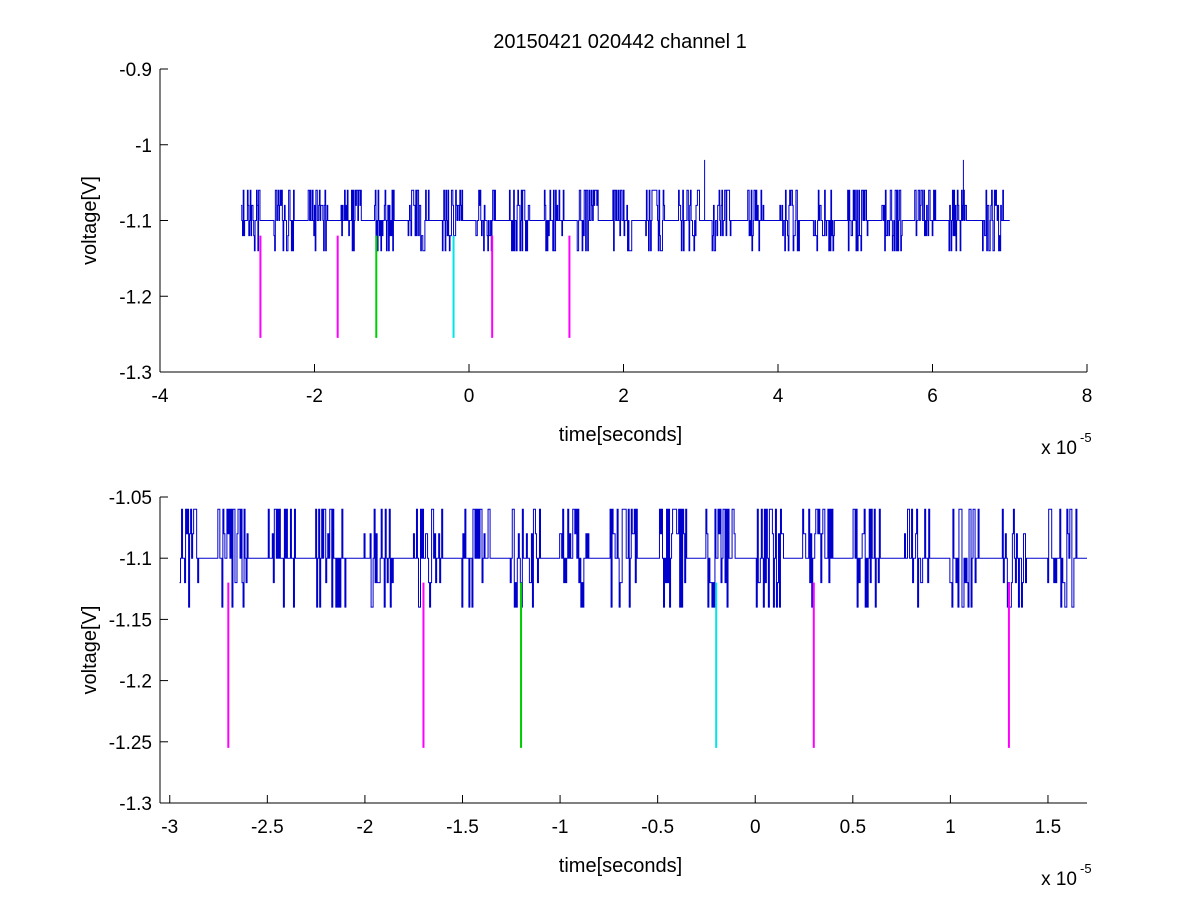 This screenshot has height=901, width=1200. What do you see at coordinates (169, 827) in the screenshot?
I see `x-tick-label: -3` at bounding box center [169, 827].